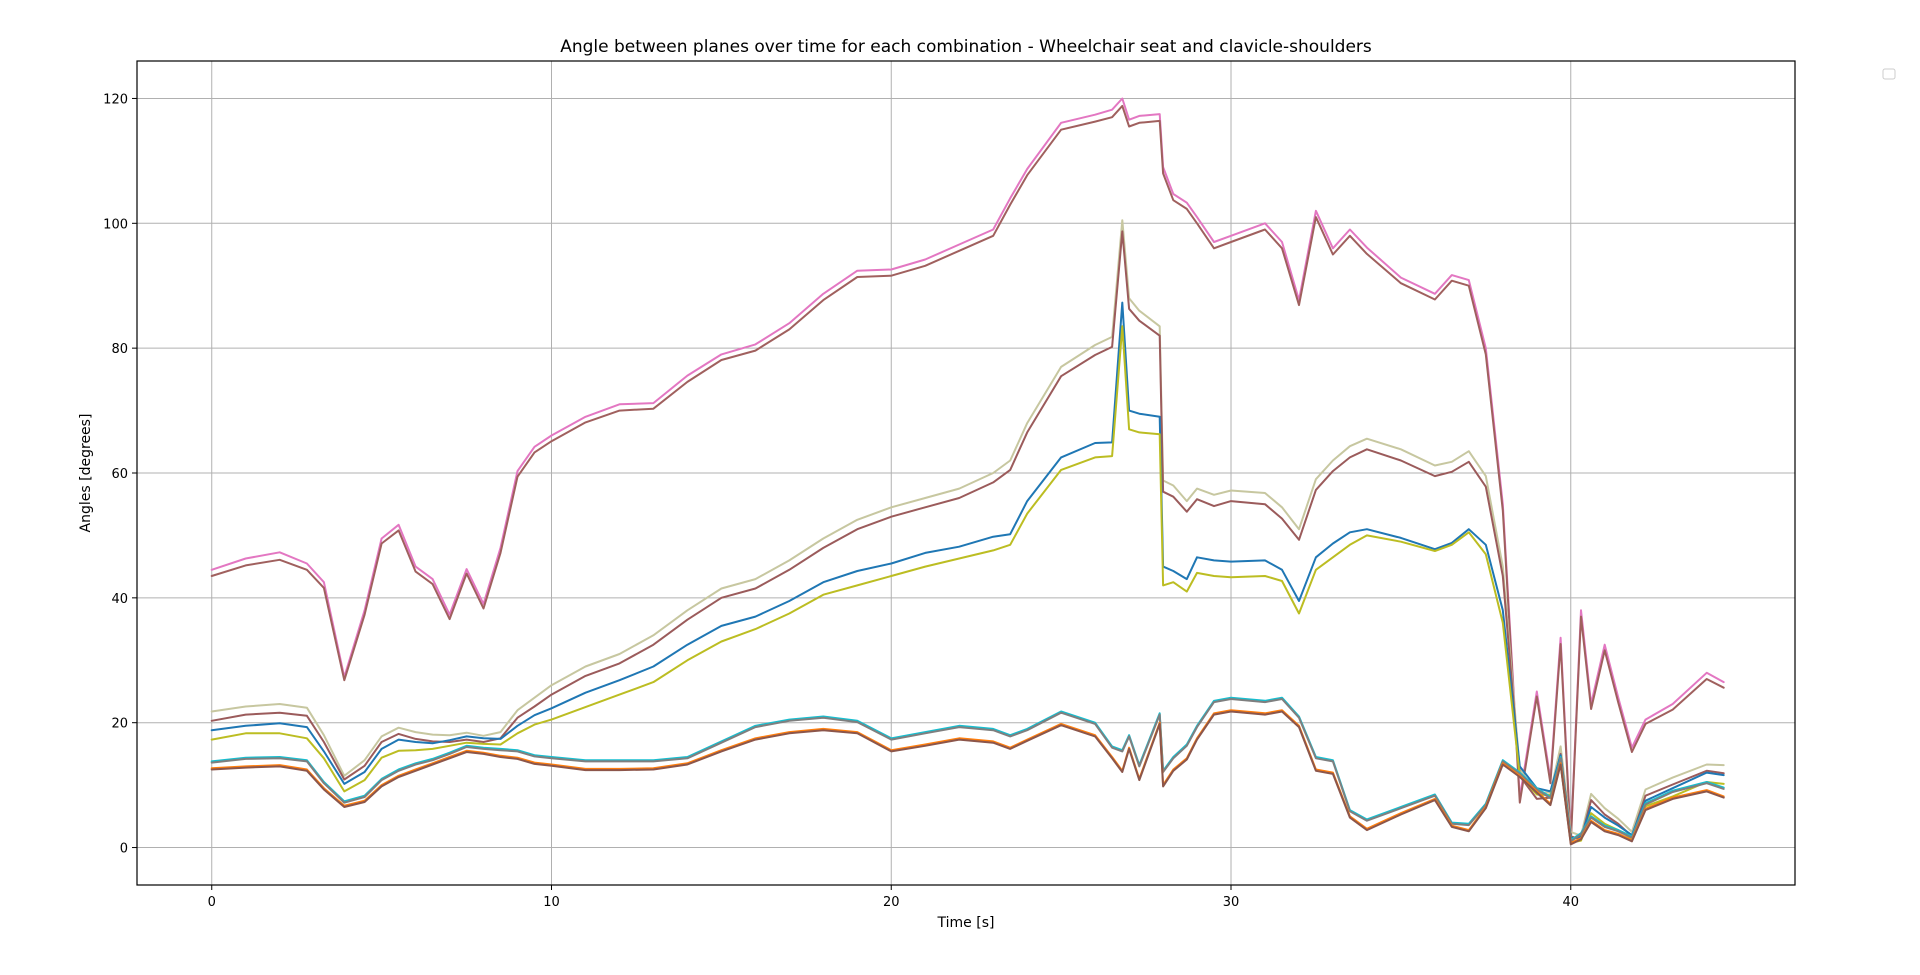  I want to click on y-axis-label: Angles [degrees], so click(86, 473).